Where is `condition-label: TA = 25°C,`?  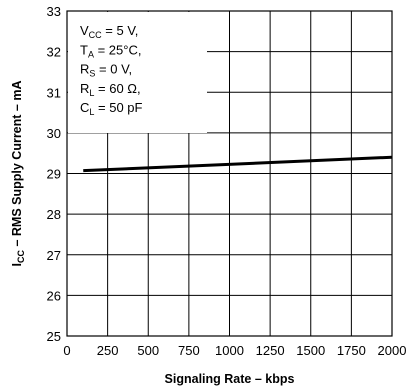 condition-label: TA = 25°C, is located at coordinates (110, 50).